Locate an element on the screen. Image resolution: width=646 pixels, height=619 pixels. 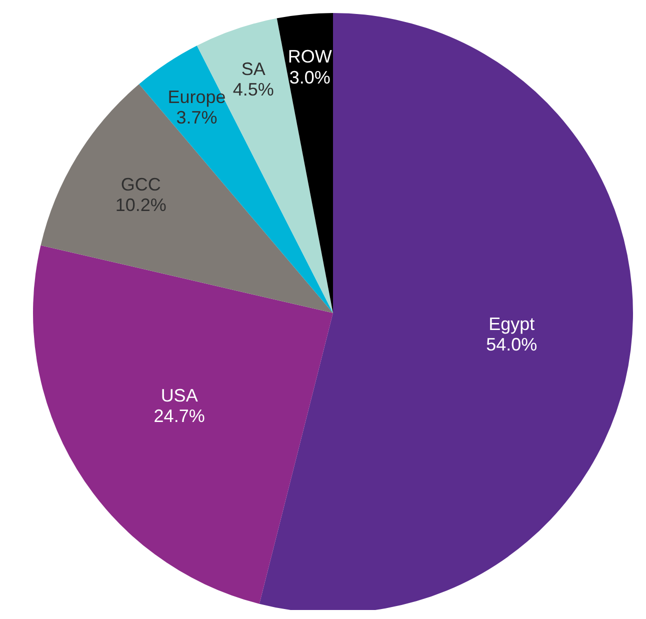
slice-label: Egypt is located at coordinates (511, 324).